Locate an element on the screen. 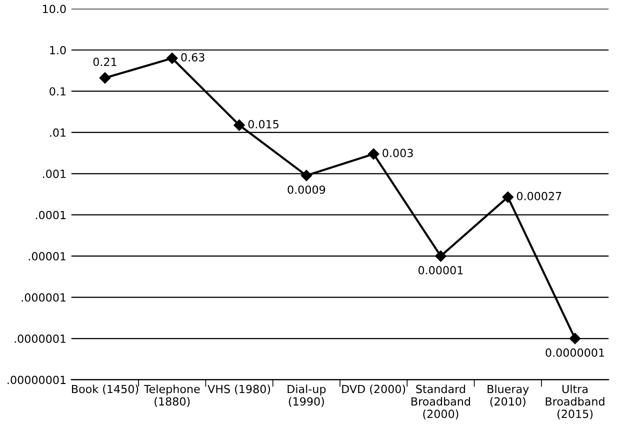 This screenshot has width=621, height=439. x-tick-label: VHS (1980) is located at coordinates (239, 389).